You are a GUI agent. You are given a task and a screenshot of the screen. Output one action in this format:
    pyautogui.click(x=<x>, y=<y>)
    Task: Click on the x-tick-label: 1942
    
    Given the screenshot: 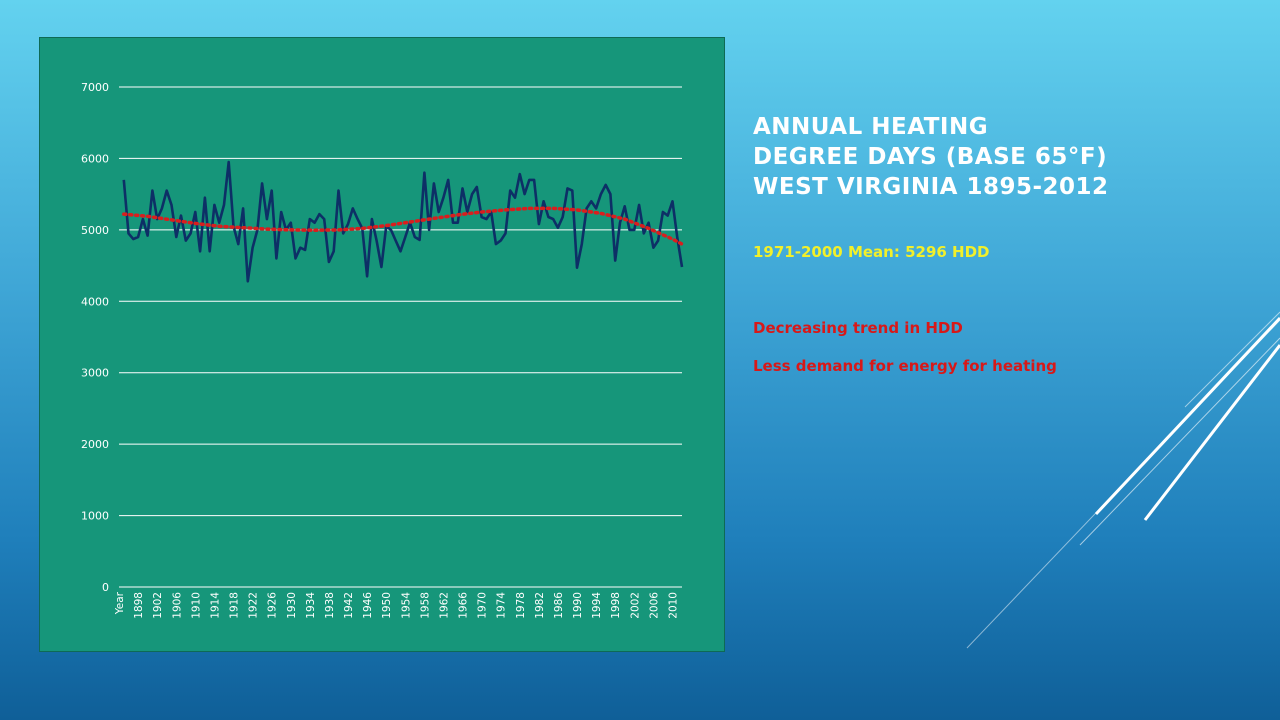 What is the action you would take?
    pyautogui.click(x=349, y=605)
    